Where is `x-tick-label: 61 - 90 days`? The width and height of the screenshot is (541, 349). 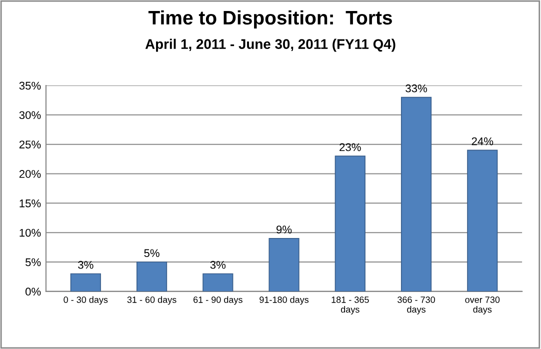
x-tick-label: 61 - 90 days is located at coordinates (218, 300).